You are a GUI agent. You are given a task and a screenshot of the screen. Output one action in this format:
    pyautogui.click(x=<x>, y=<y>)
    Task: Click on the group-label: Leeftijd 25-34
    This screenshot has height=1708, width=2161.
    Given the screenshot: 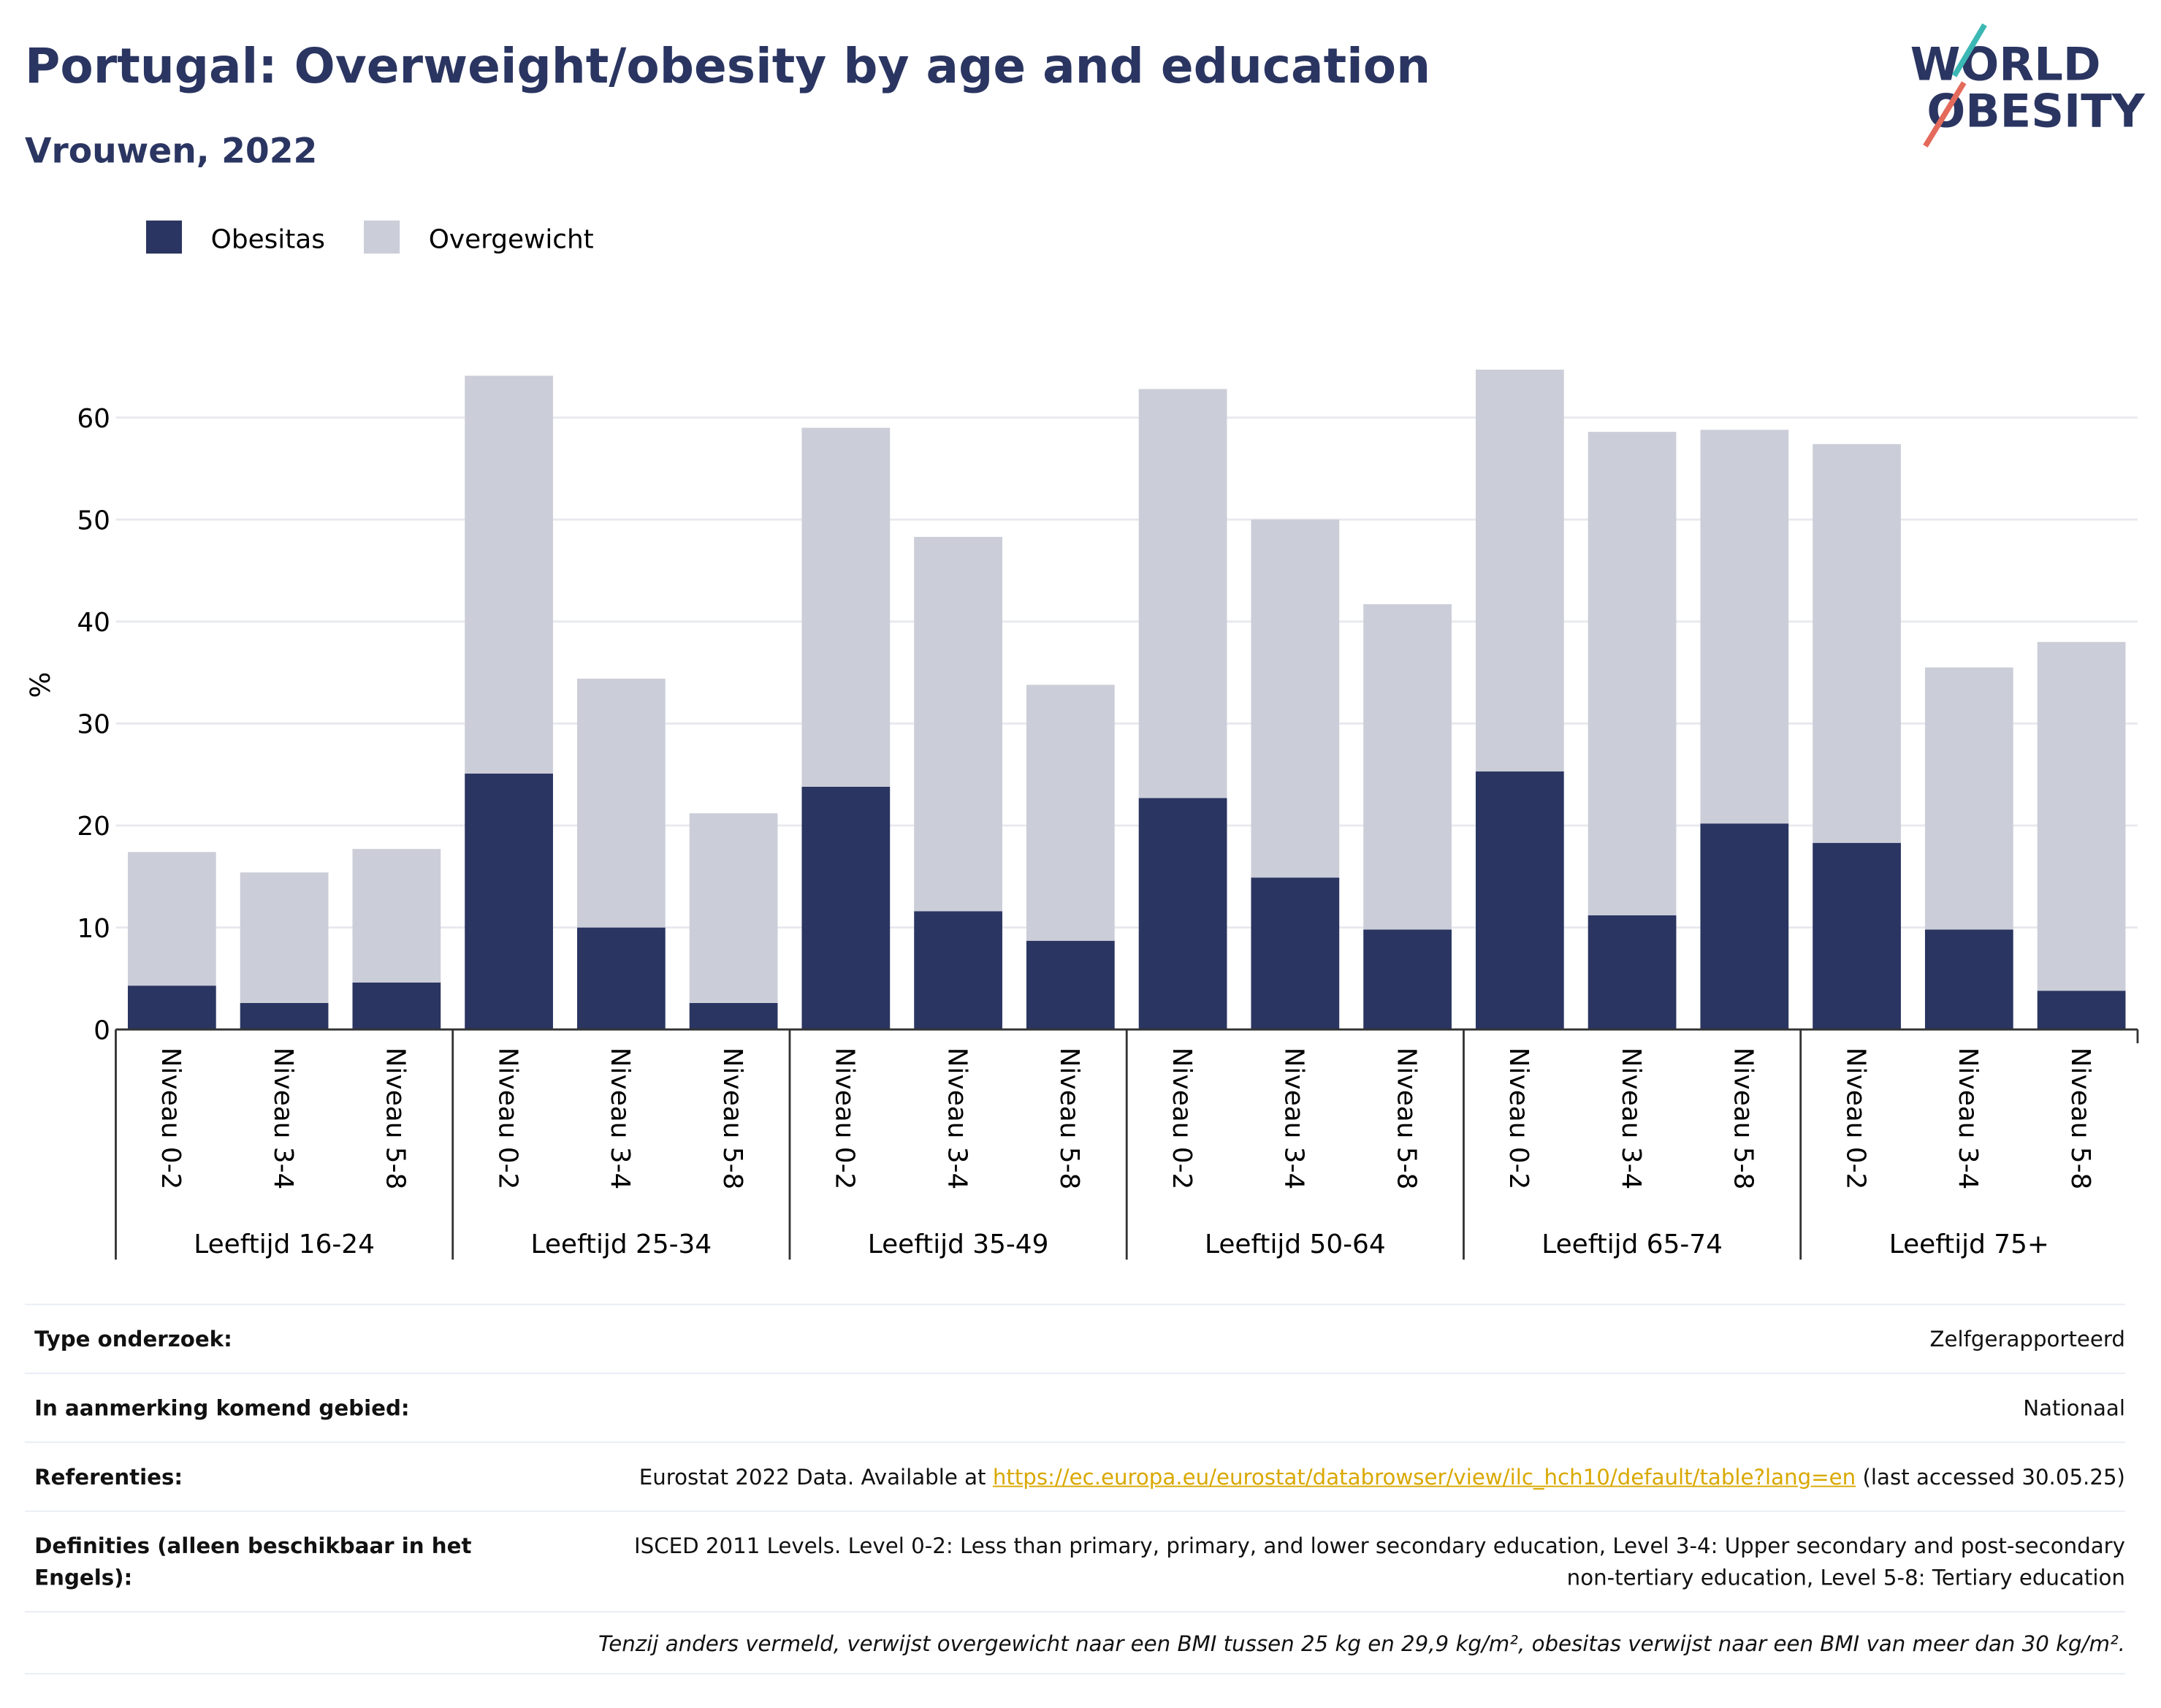 What is the action you would take?
    pyautogui.click(x=622, y=1244)
    